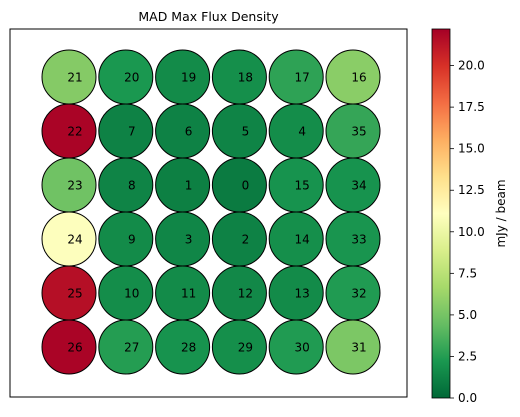 This screenshot has height=417, width=520. I want to click on beam-label: 5, so click(246, 132).